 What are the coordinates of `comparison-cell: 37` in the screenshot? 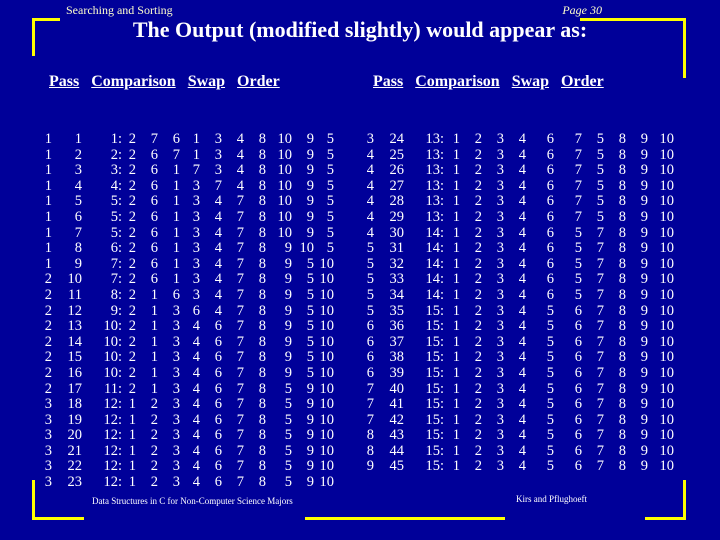 It's located at (397, 341).